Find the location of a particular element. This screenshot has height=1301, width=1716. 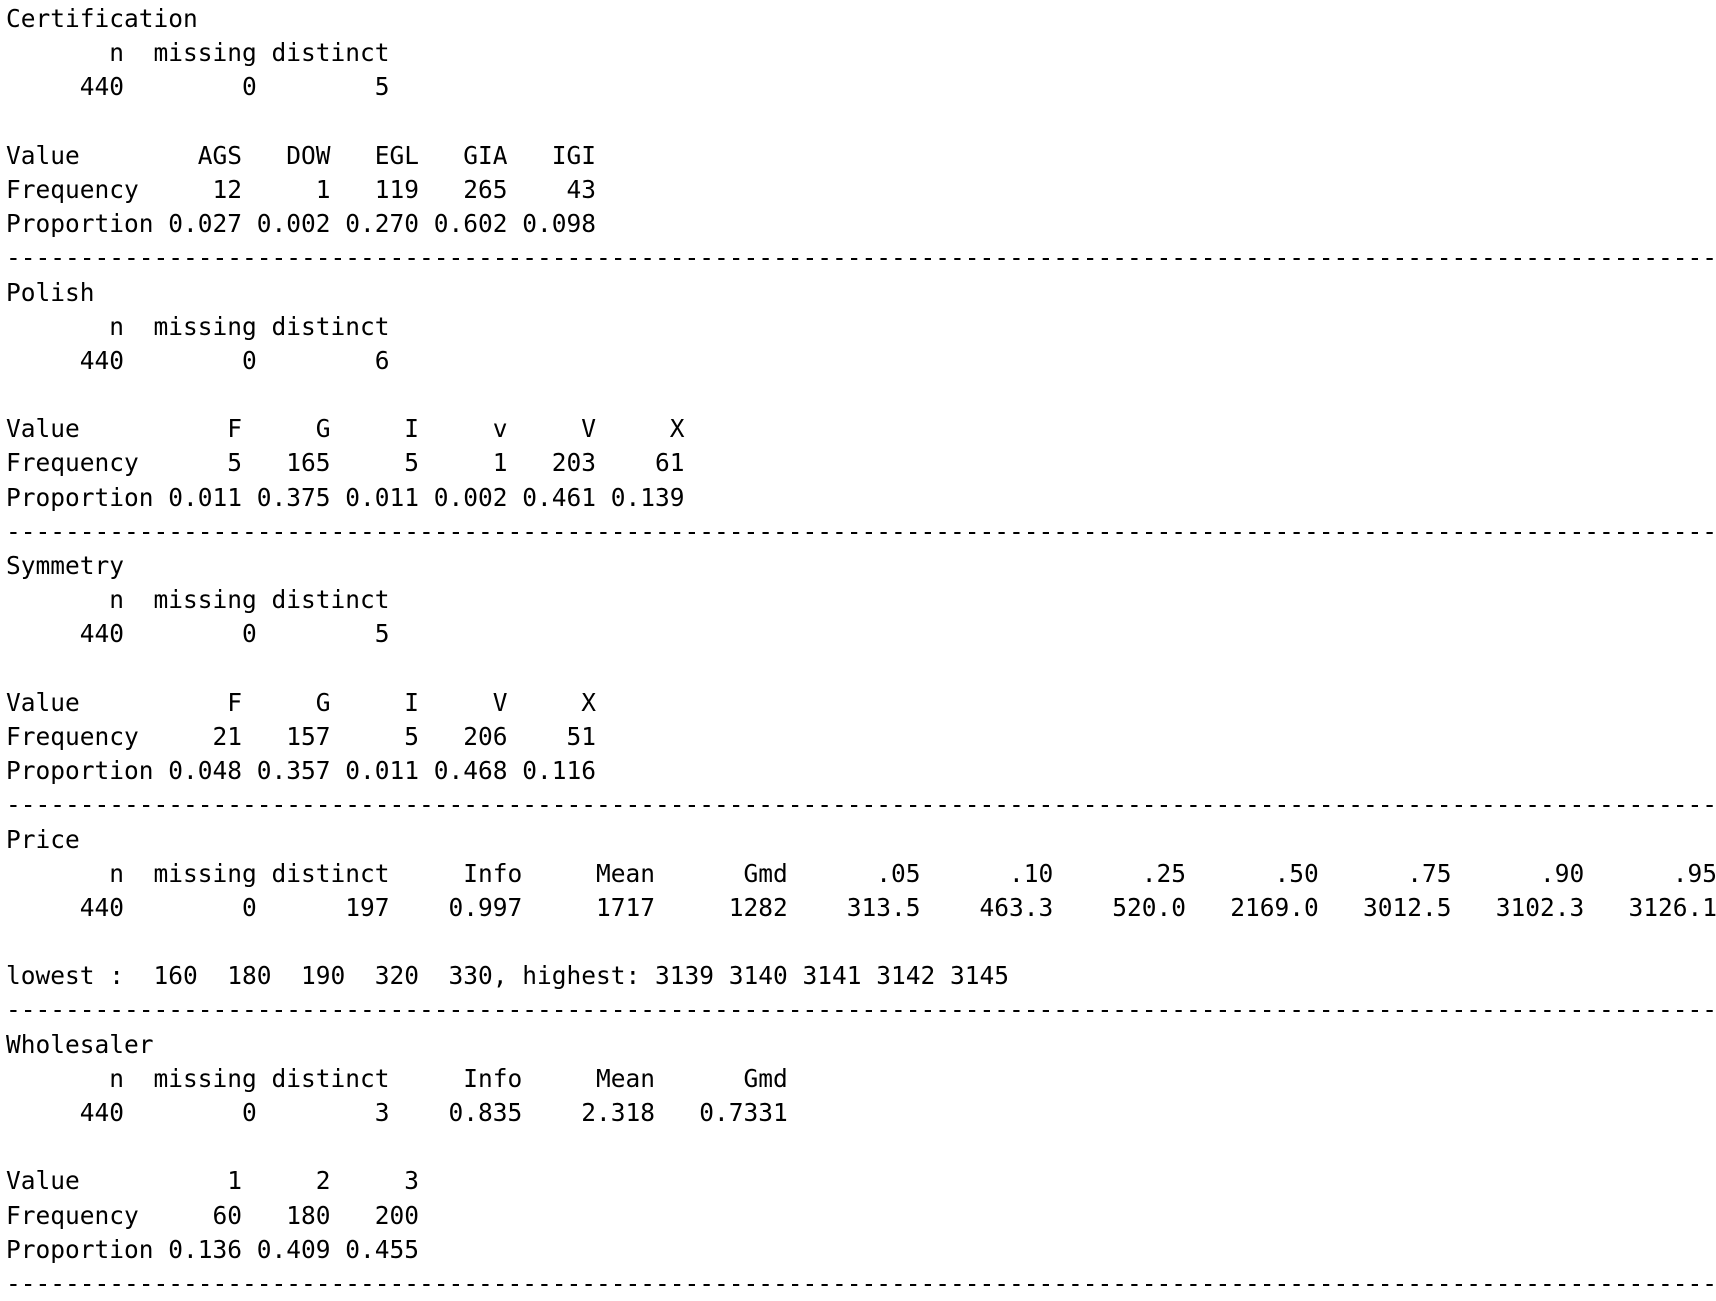

frequency-row: Frequency 21 157 5 206 51 is located at coordinates (301, 736).